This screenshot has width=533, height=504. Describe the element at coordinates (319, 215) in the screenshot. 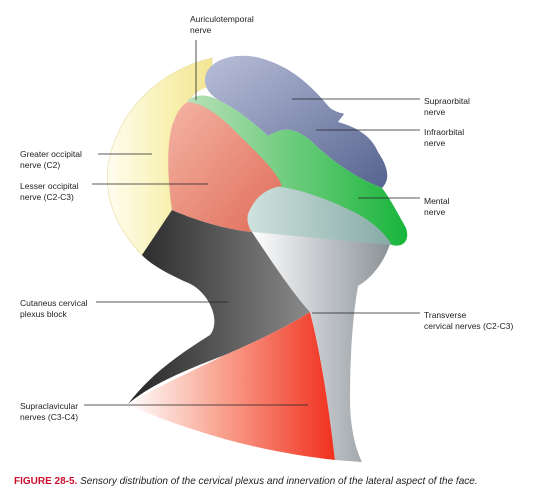

I see `mental-inner-region` at that location.